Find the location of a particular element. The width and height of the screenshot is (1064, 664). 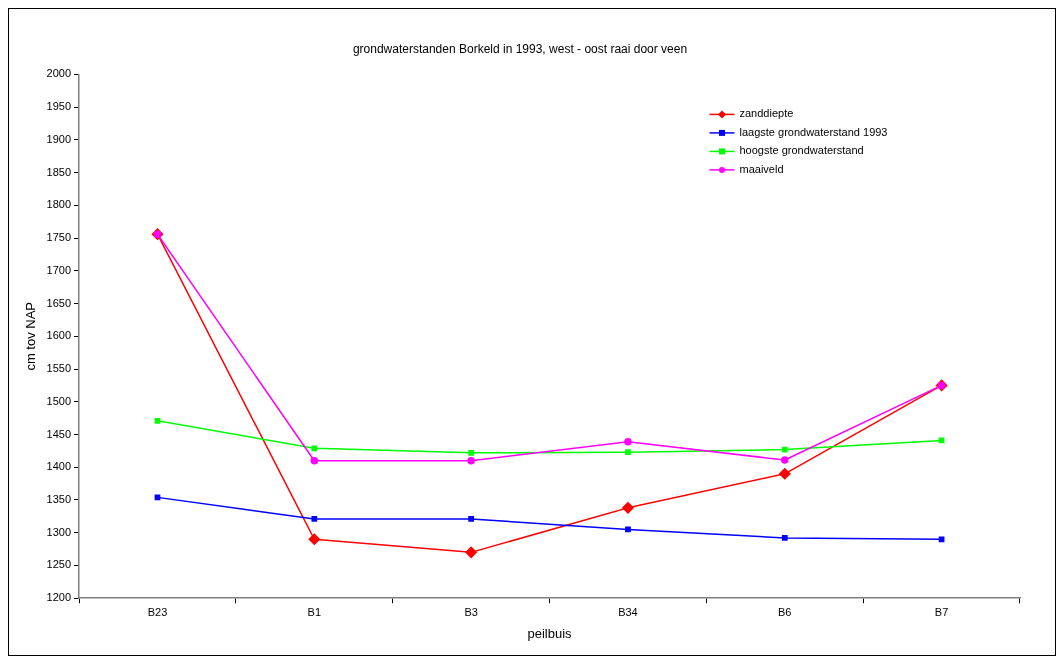

y-tick-label: 1850 is located at coordinates (59, 171).